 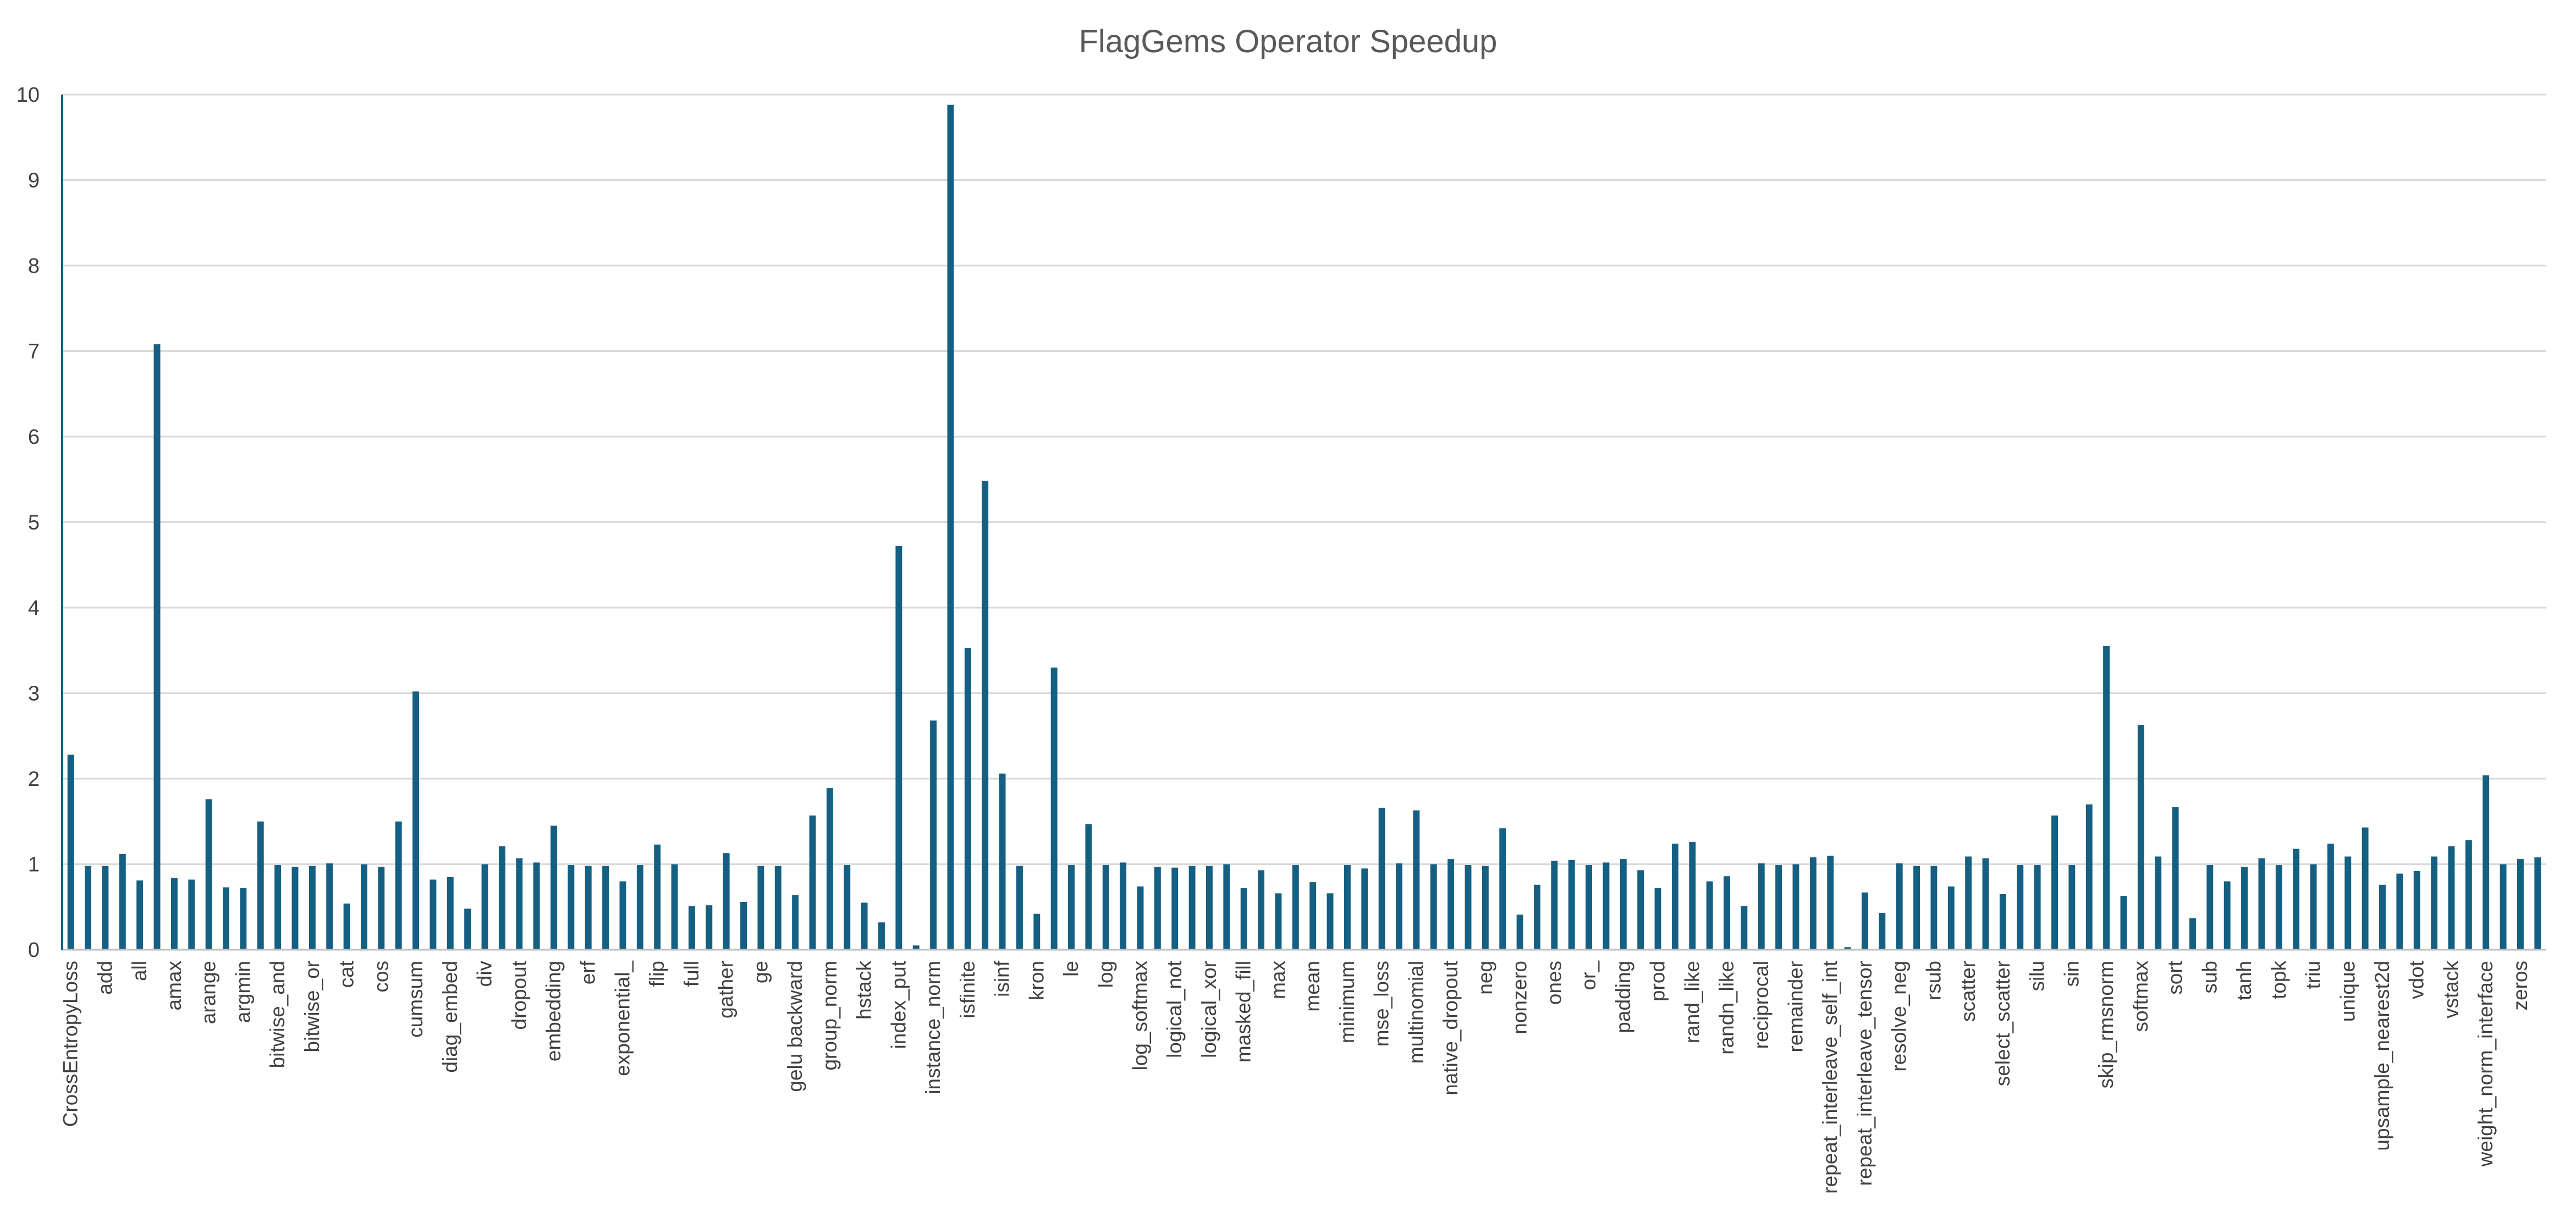 I want to click on x-tick-label: rsub, so click(x=1933, y=980).